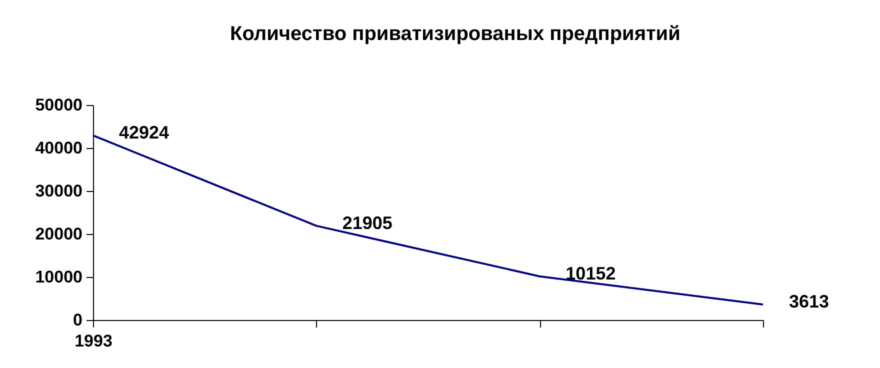 The height and width of the screenshot is (368, 880). Describe the element at coordinates (455, 34) in the screenshot. I see `chart-title: Количество приватизированых предприятий` at that location.